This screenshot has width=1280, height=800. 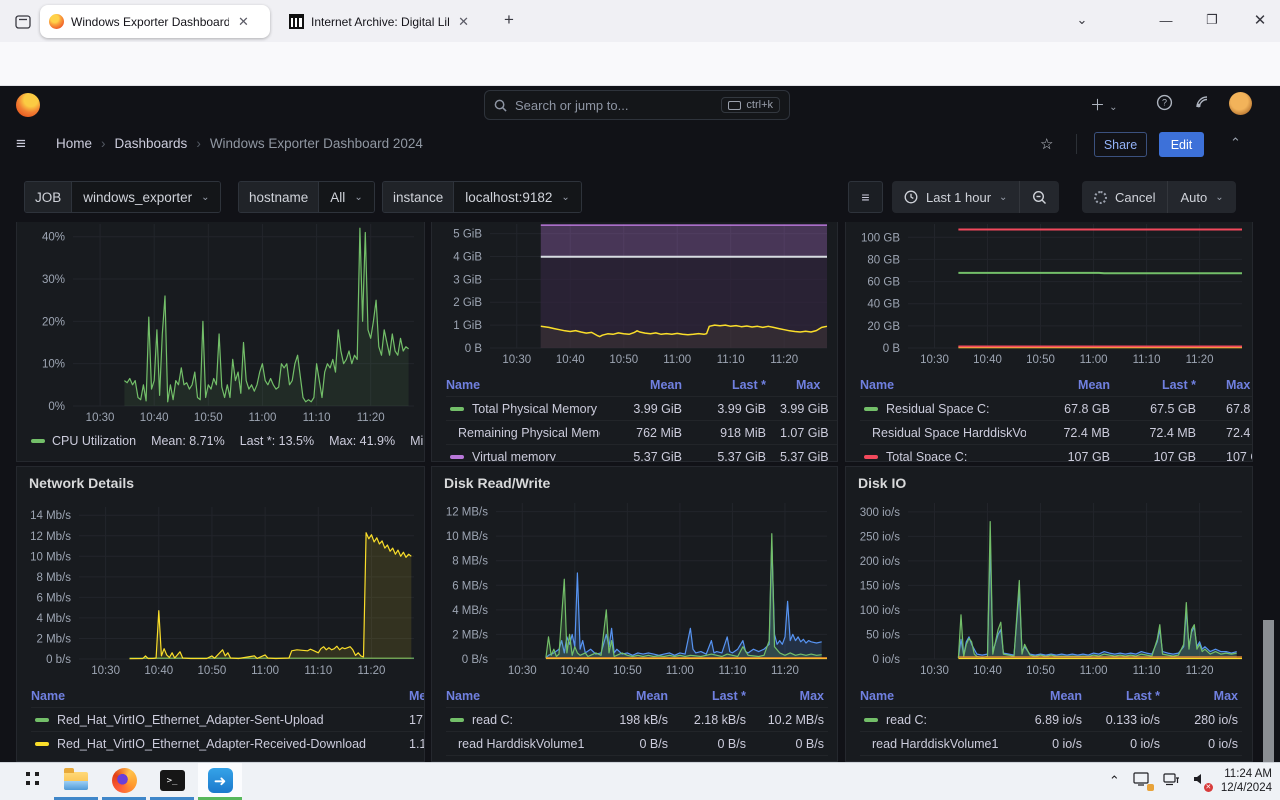 I want to click on divider, so click(x=1076, y=144).